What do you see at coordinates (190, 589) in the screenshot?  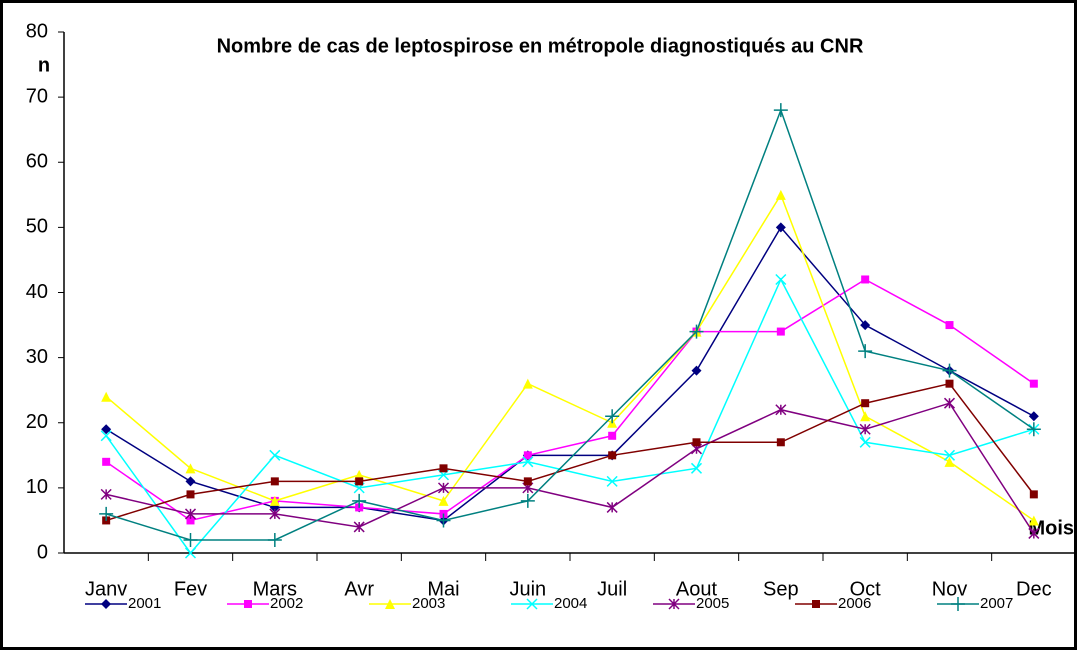 I see `x-tick-label: Fev` at bounding box center [190, 589].